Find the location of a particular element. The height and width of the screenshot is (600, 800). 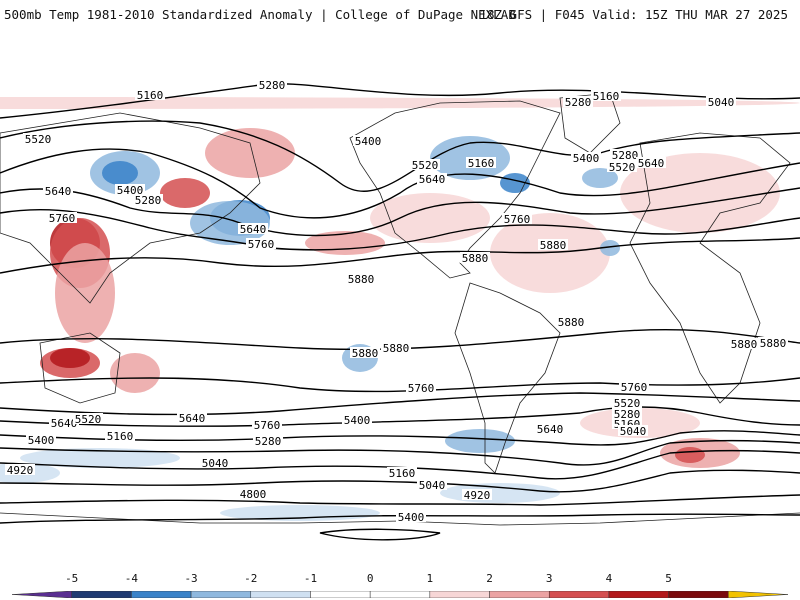

contour-label: 4800 is located at coordinates (253, 494).